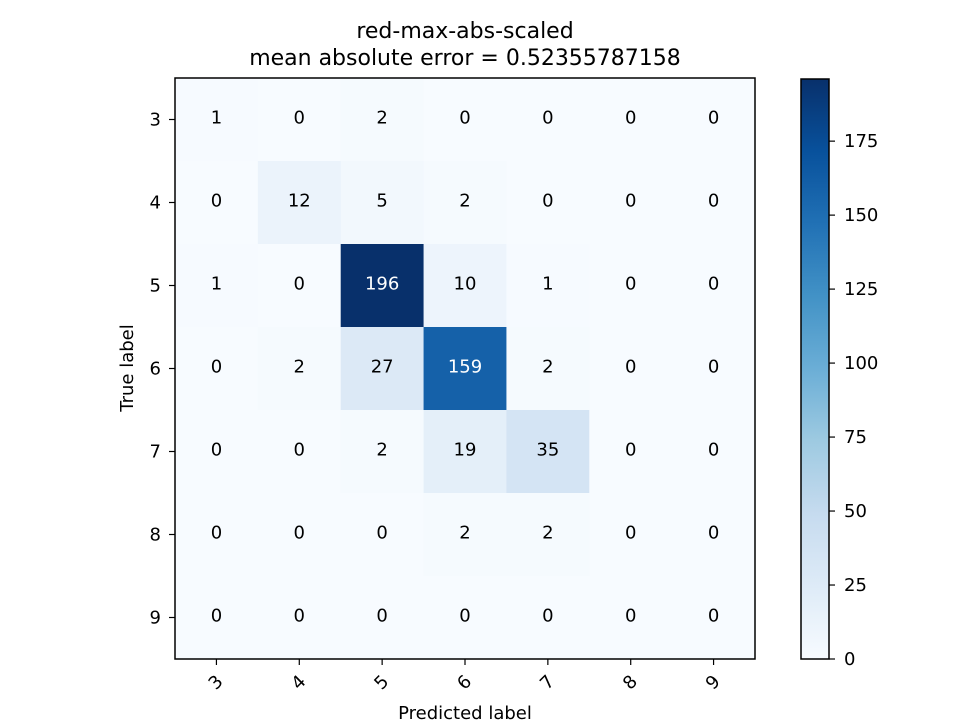  What do you see at coordinates (155, 120) in the screenshot?
I see `y-tick-label: 3` at bounding box center [155, 120].